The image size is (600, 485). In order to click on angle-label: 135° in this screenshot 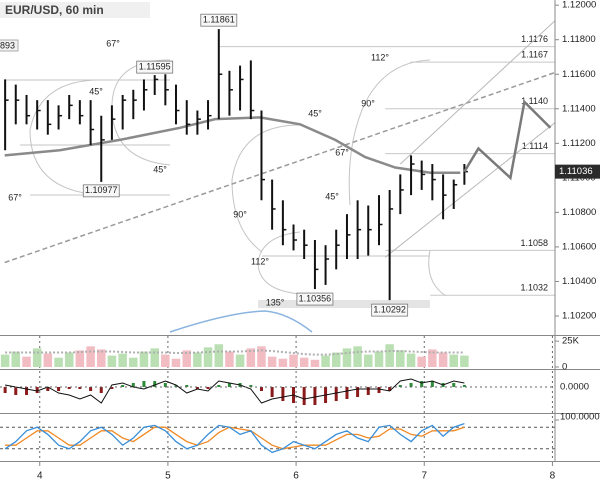, I will do `click(275, 302)`.